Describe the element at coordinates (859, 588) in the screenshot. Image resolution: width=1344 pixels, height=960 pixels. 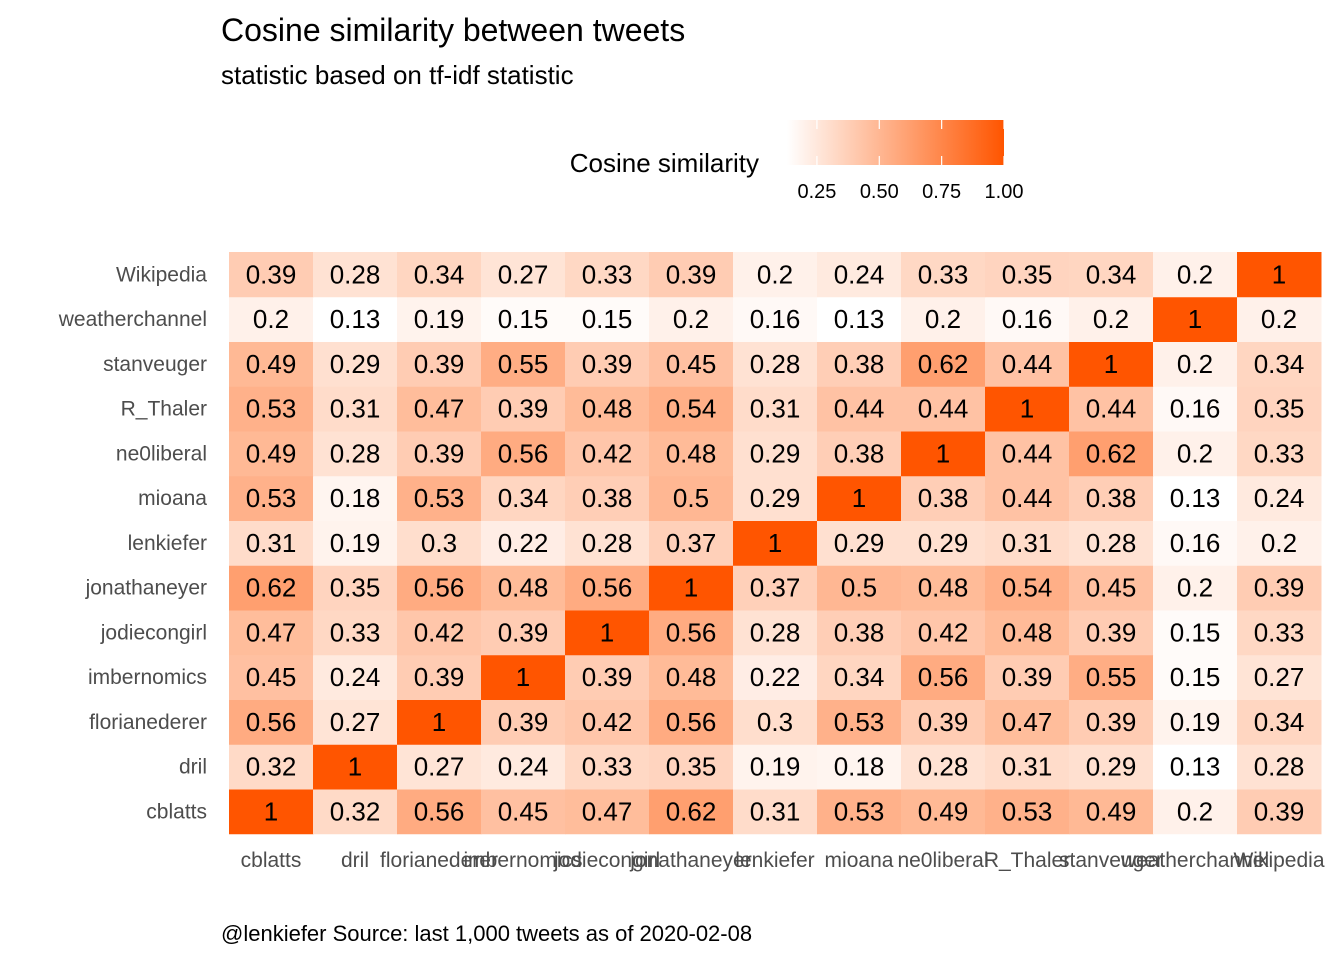
I see `cell-value-label: 0.5` at that location.